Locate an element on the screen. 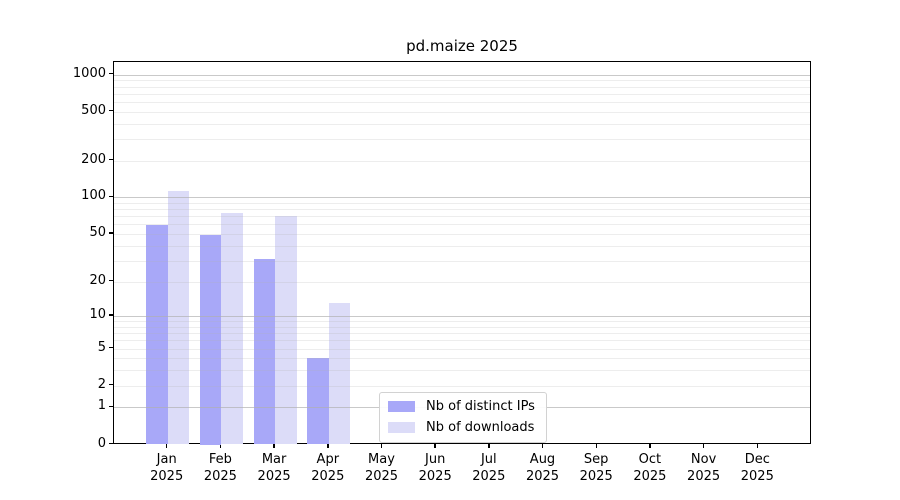 Image resolution: width=900 pixels, height=500 pixels. bar-ips-jan is located at coordinates (157, 335).